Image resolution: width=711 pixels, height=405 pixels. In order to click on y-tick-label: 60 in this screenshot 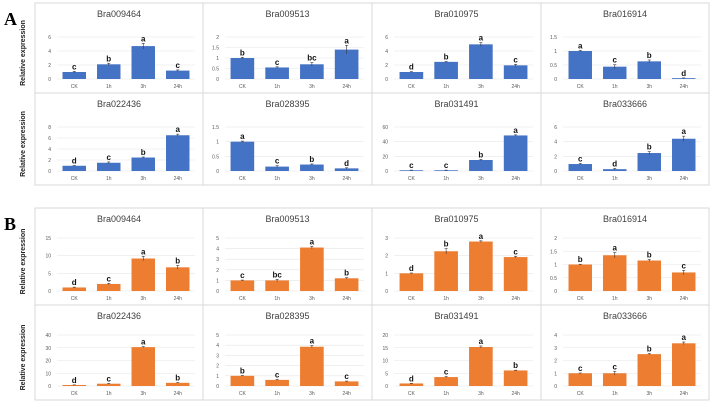, I will do `click(385, 128)`.